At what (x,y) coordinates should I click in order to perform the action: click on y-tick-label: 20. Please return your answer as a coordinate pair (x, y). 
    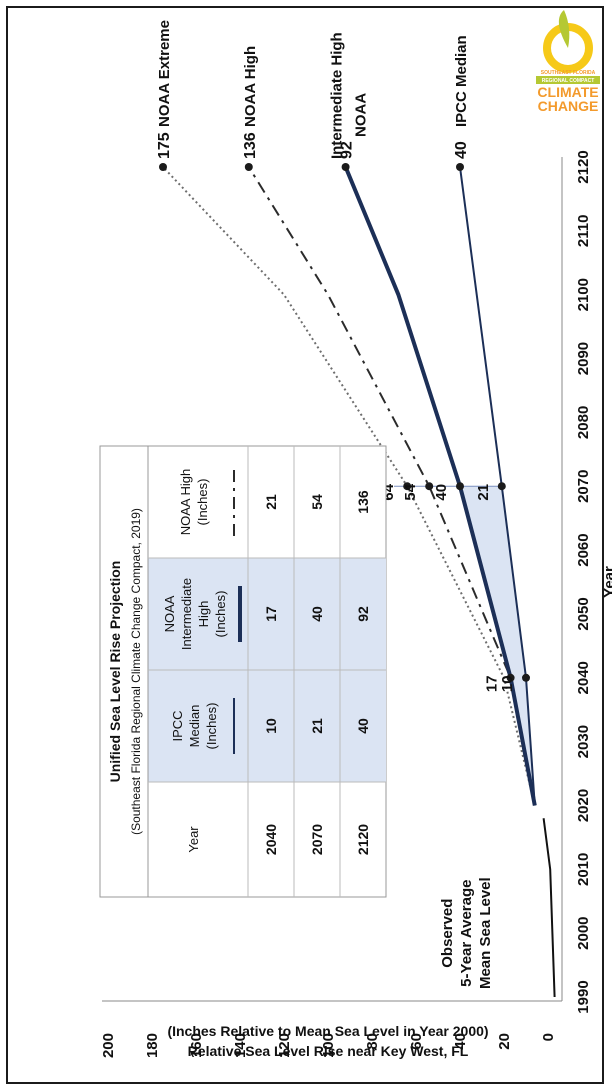
    Looking at the image, I should click on (504, 1041).